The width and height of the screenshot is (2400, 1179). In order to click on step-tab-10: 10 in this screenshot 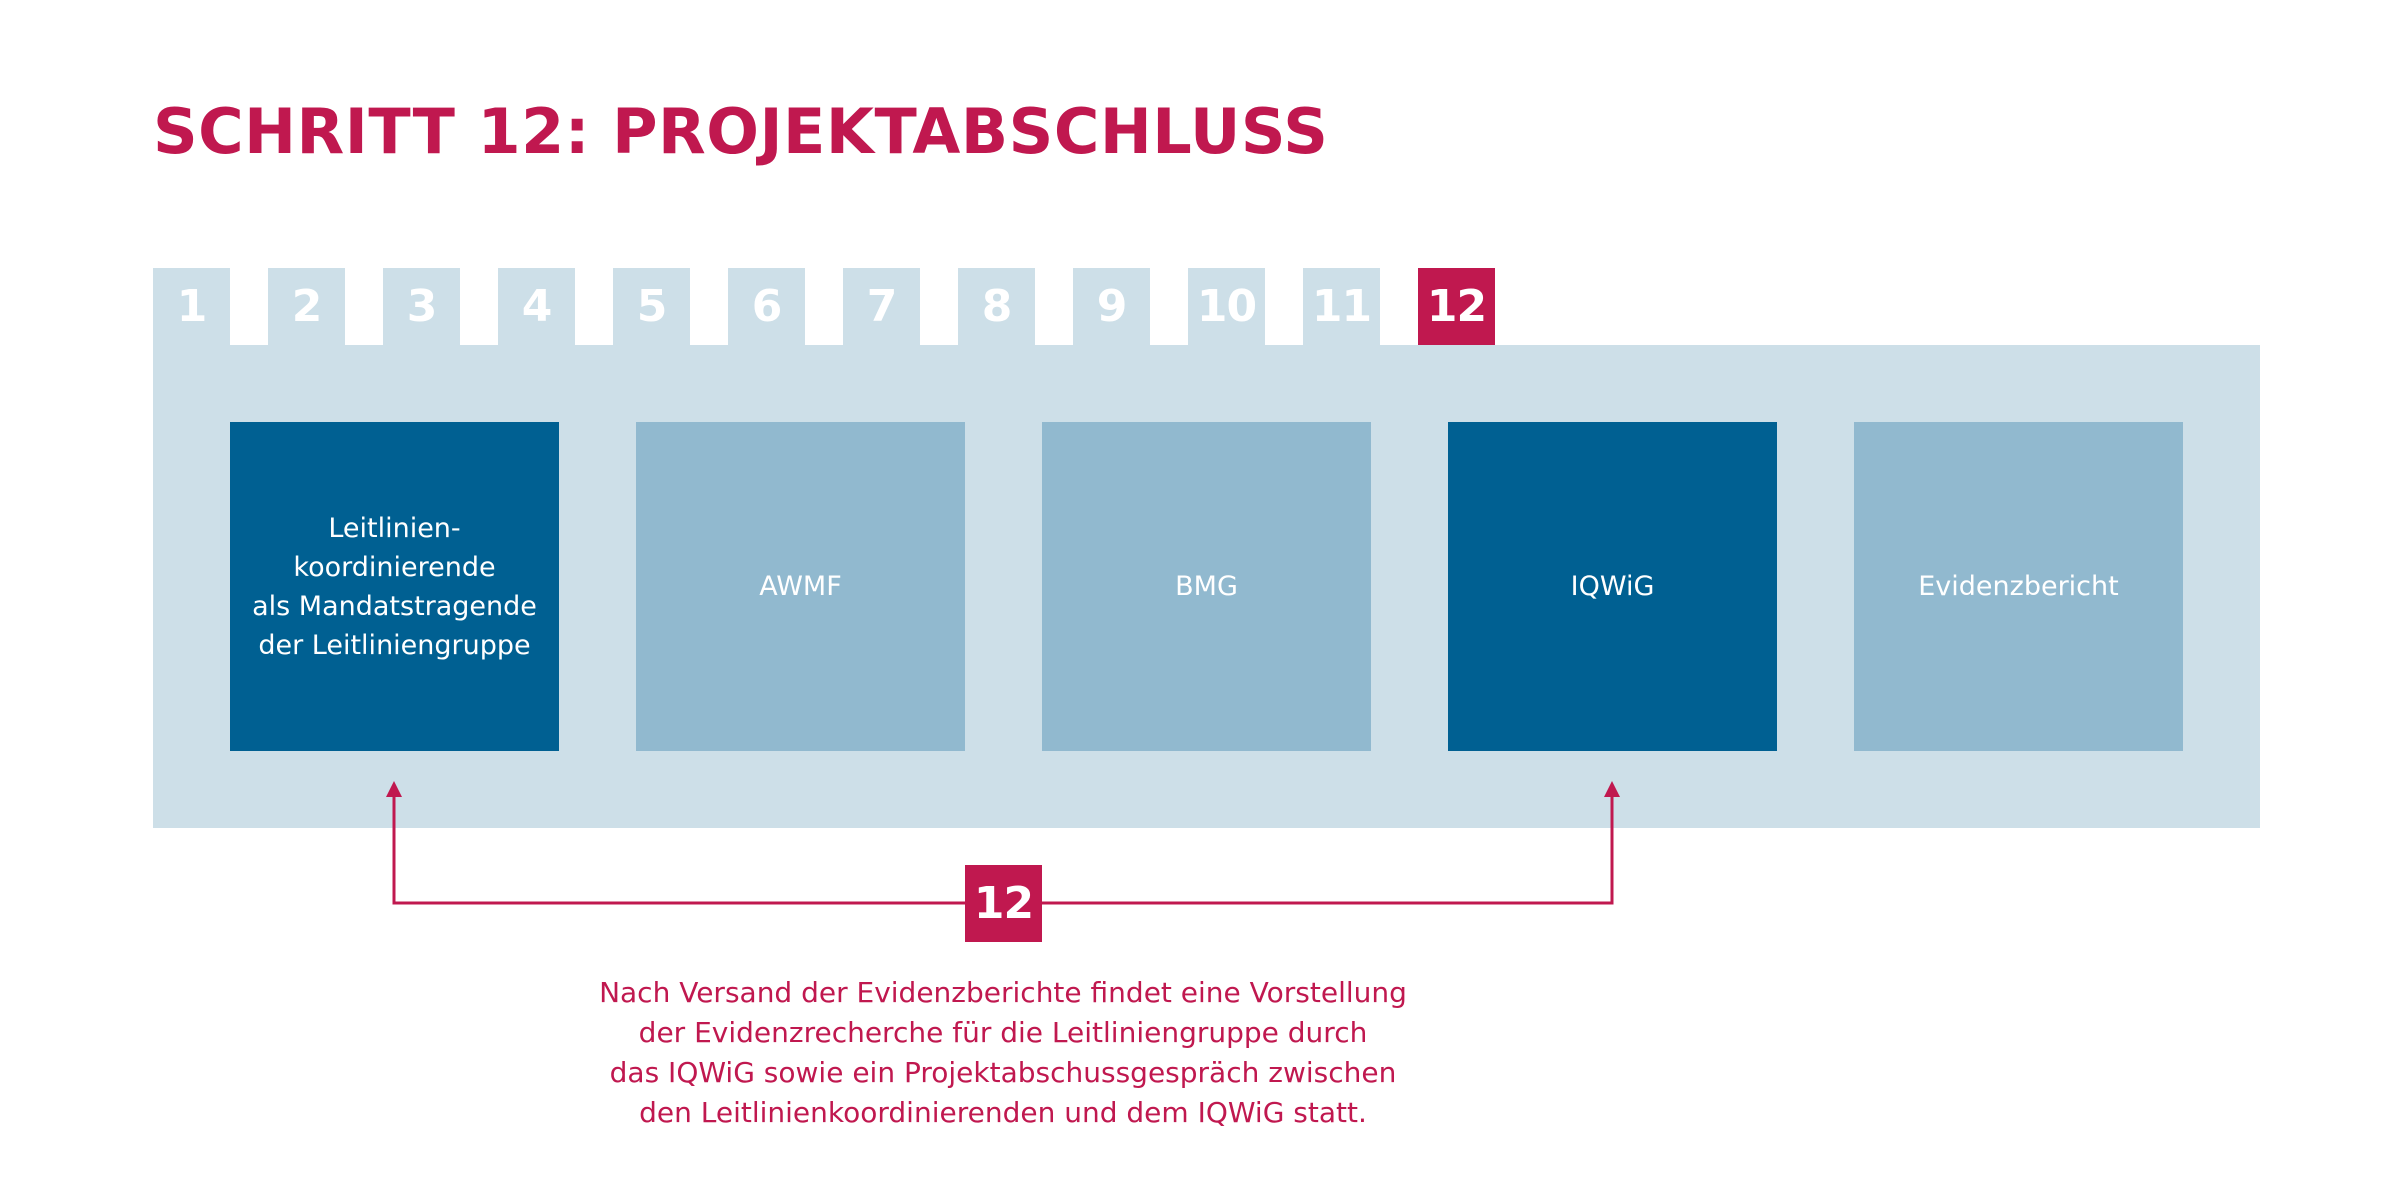, I will do `click(1226, 306)`.